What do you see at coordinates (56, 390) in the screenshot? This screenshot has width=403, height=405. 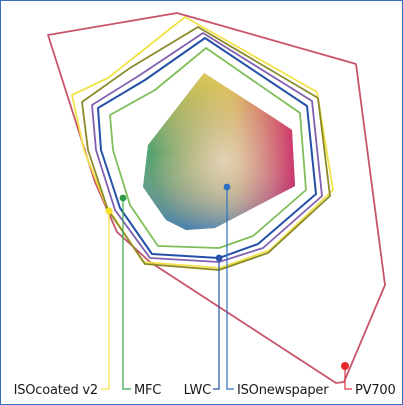 I see `legend-isocoated: ISOcoated v2` at bounding box center [56, 390].